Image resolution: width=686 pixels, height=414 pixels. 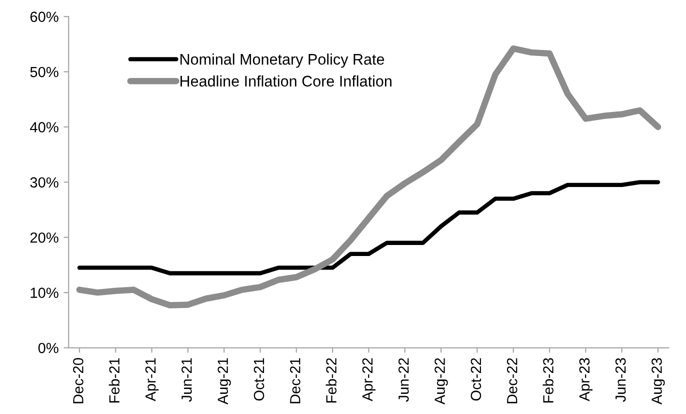 What do you see at coordinates (331, 380) in the screenshot?
I see `x-tick-label: Feb-22` at bounding box center [331, 380].